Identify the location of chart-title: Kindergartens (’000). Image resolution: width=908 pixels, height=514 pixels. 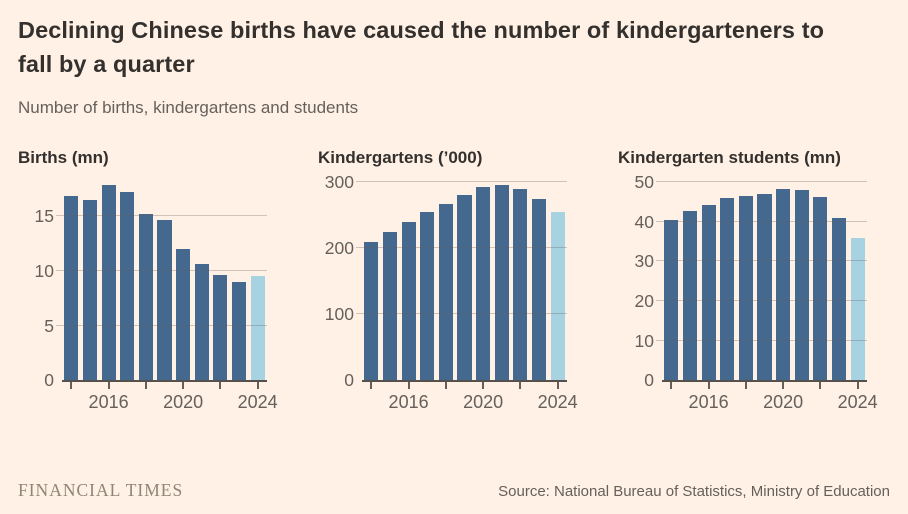
(400, 158).